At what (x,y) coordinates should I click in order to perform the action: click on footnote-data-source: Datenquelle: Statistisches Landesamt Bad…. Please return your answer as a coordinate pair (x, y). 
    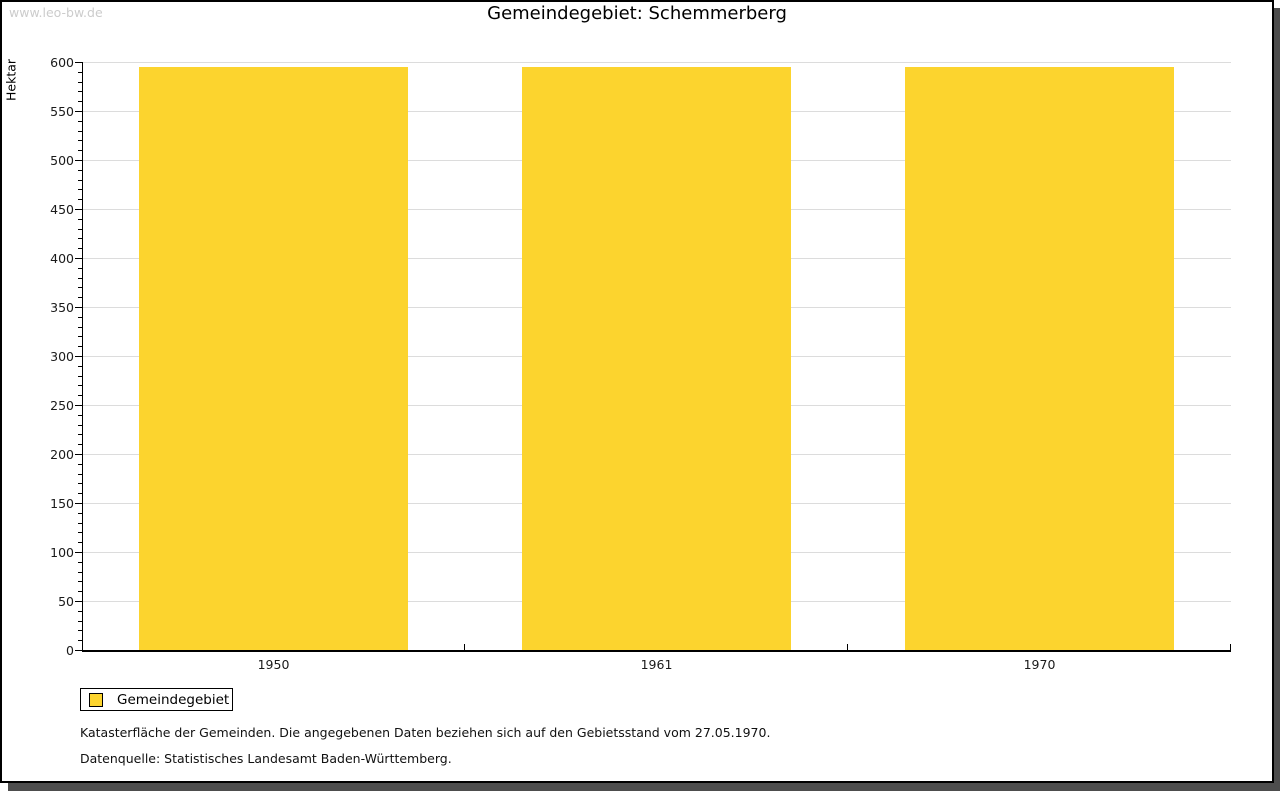
    Looking at the image, I should click on (266, 758).